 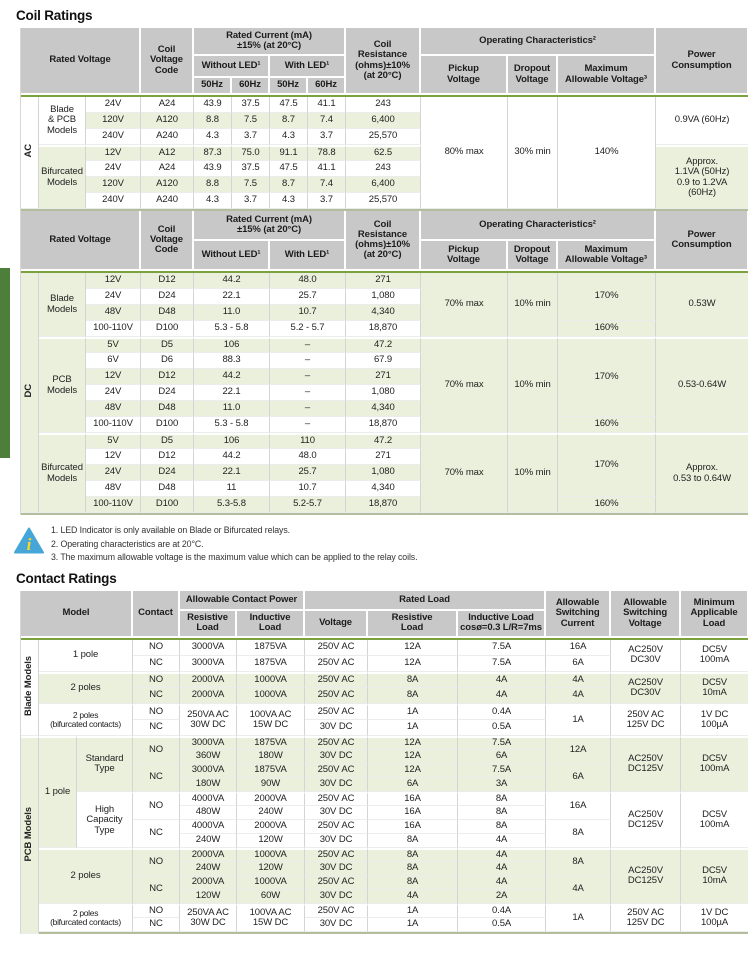 What do you see at coordinates (502, 711) in the screenshot?
I see `table-cell: 0.4A` at bounding box center [502, 711].